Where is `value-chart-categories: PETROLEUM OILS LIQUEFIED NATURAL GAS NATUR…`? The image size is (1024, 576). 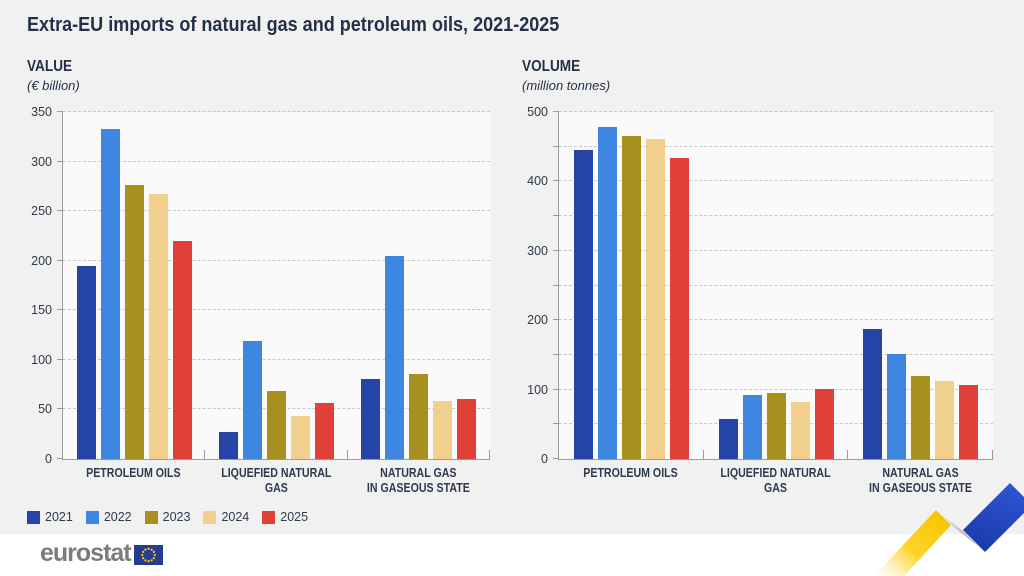
value-chart-categories: PETROLEUM OILS LIQUEFIED NATURAL GAS NATUR… is located at coordinates (276, 481).